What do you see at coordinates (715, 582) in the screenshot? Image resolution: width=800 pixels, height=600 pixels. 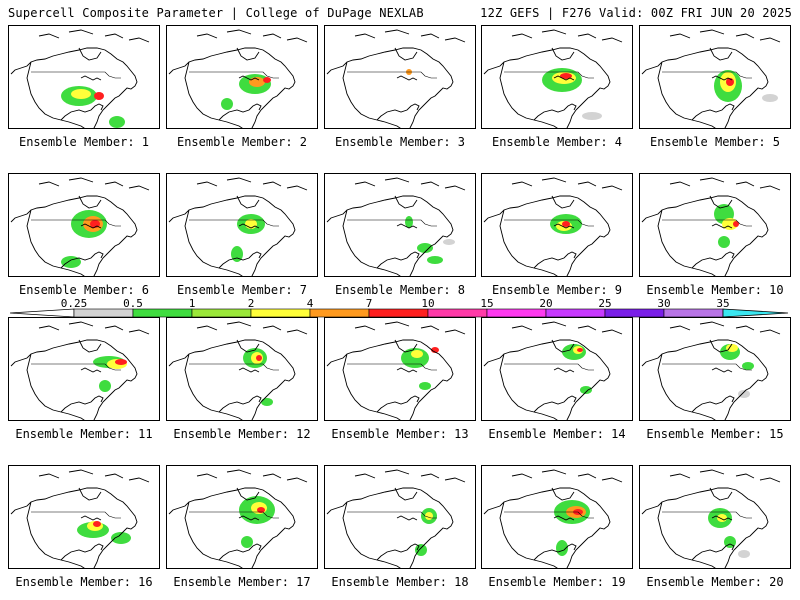 I see `ensemble-member-label: Ensemble Member: 20` at bounding box center [715, 582].